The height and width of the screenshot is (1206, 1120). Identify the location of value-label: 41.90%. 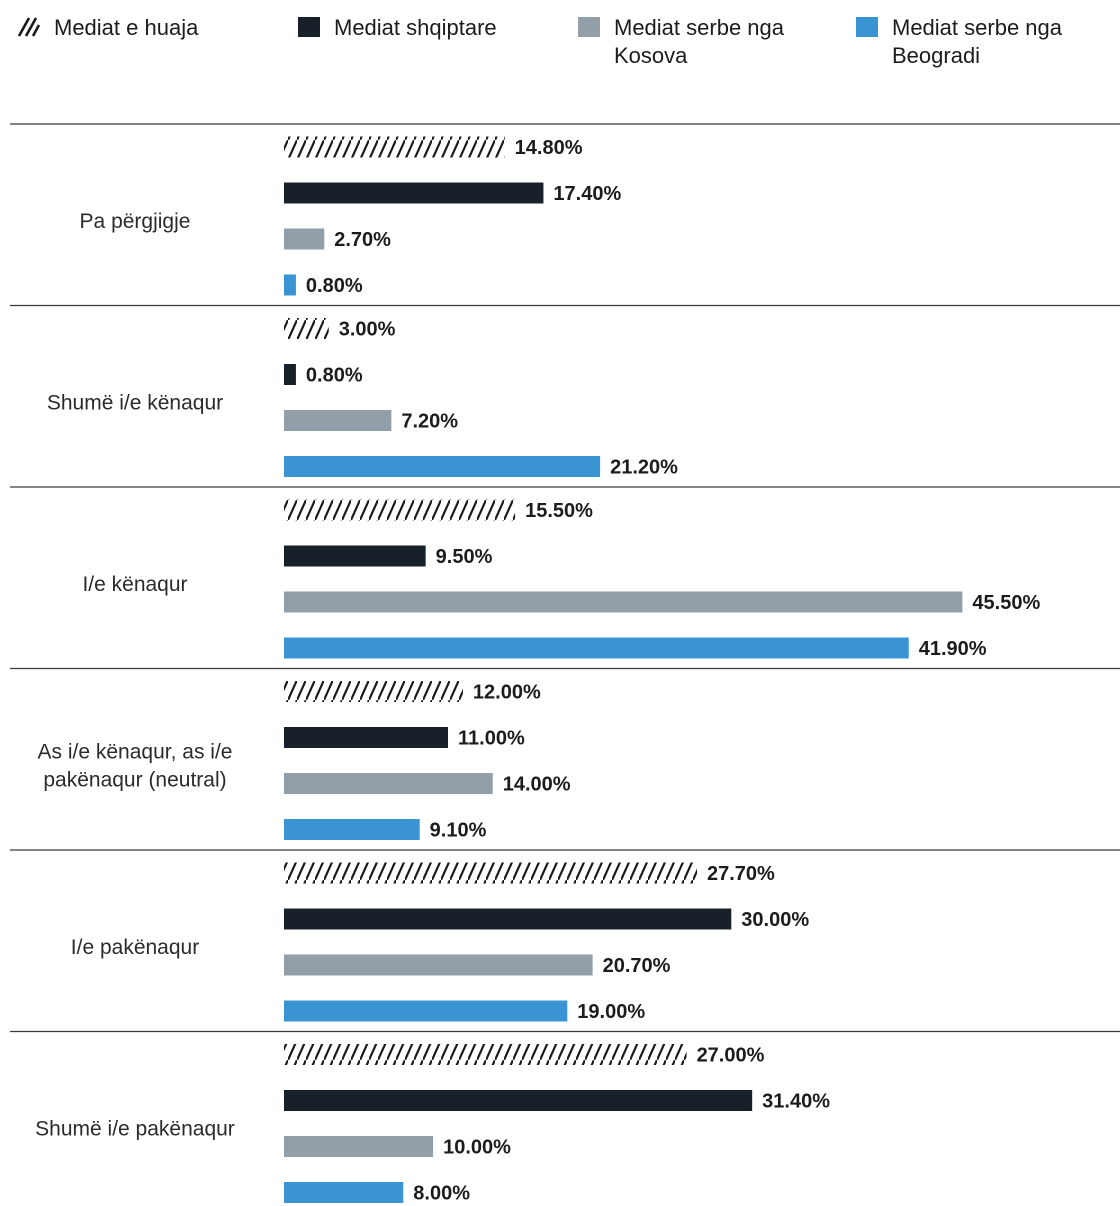
(953, 649).